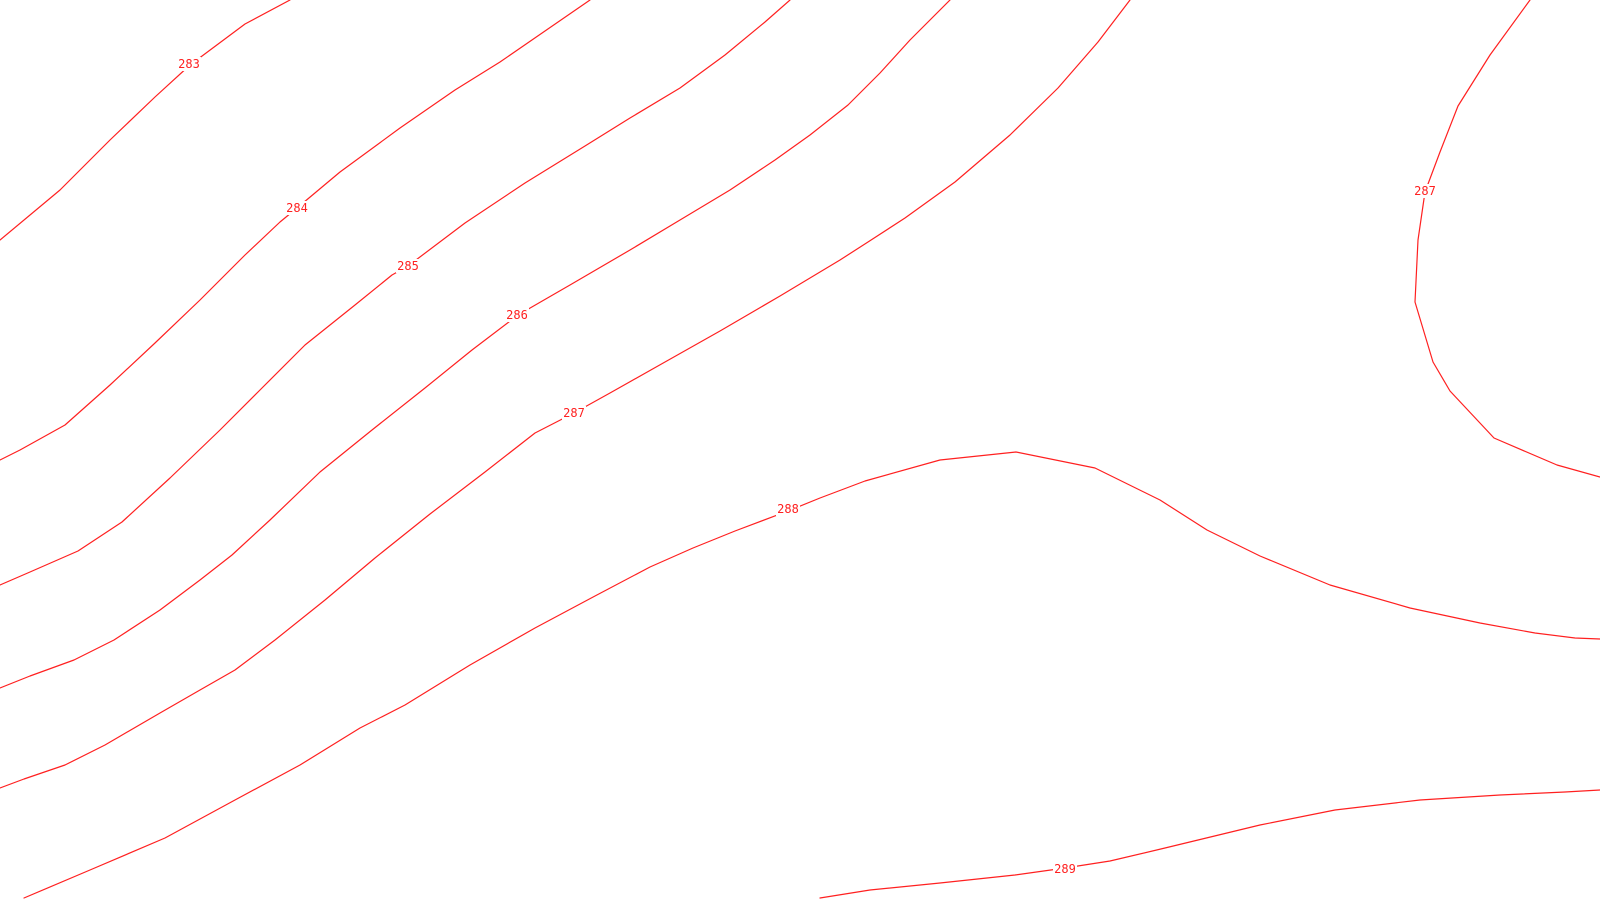 This screenshot has height=900, width=1600. I want to click on contour-283: 283, so click(145, 120).